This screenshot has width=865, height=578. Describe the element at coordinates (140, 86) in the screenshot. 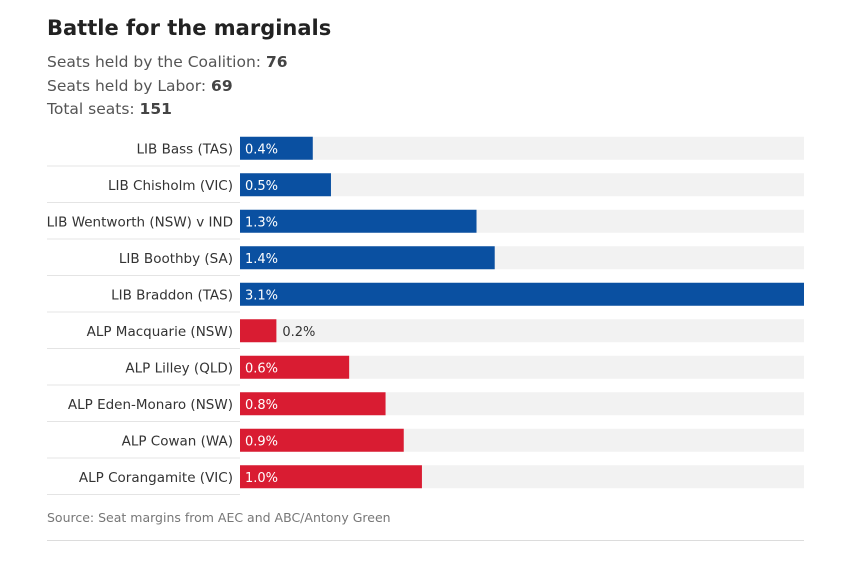

I see `labor-seats: Seats held by Labor: 69` at that location.